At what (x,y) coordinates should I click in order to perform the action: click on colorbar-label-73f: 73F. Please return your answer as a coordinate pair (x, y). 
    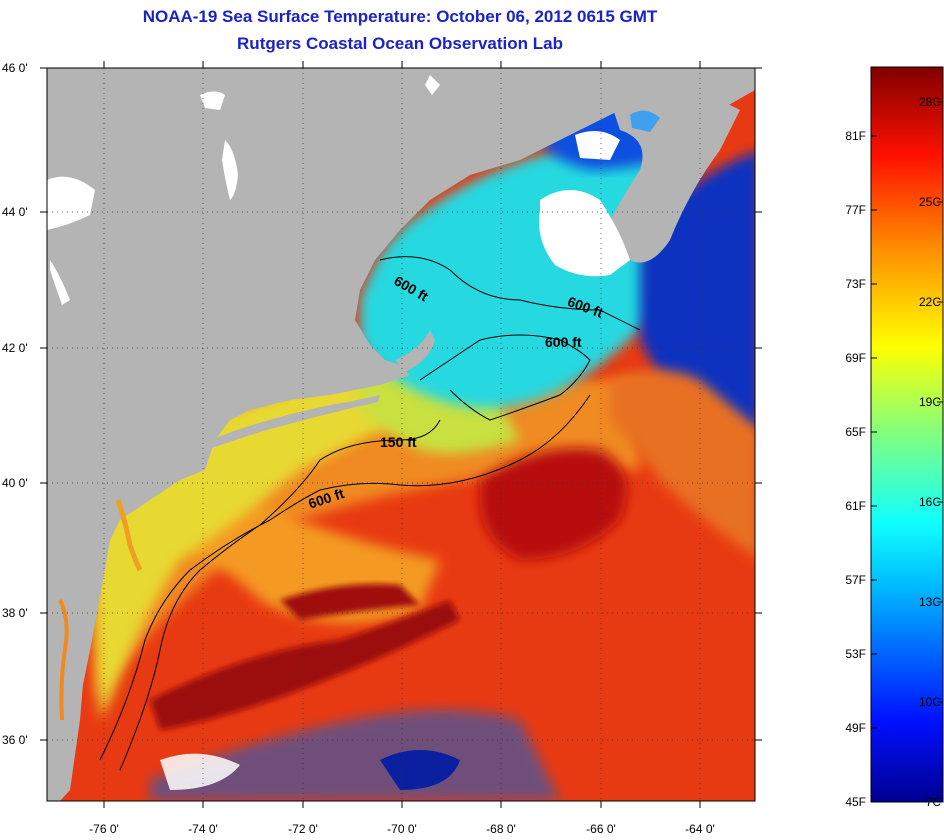
    Looking at the image, I should click on (855, 284).